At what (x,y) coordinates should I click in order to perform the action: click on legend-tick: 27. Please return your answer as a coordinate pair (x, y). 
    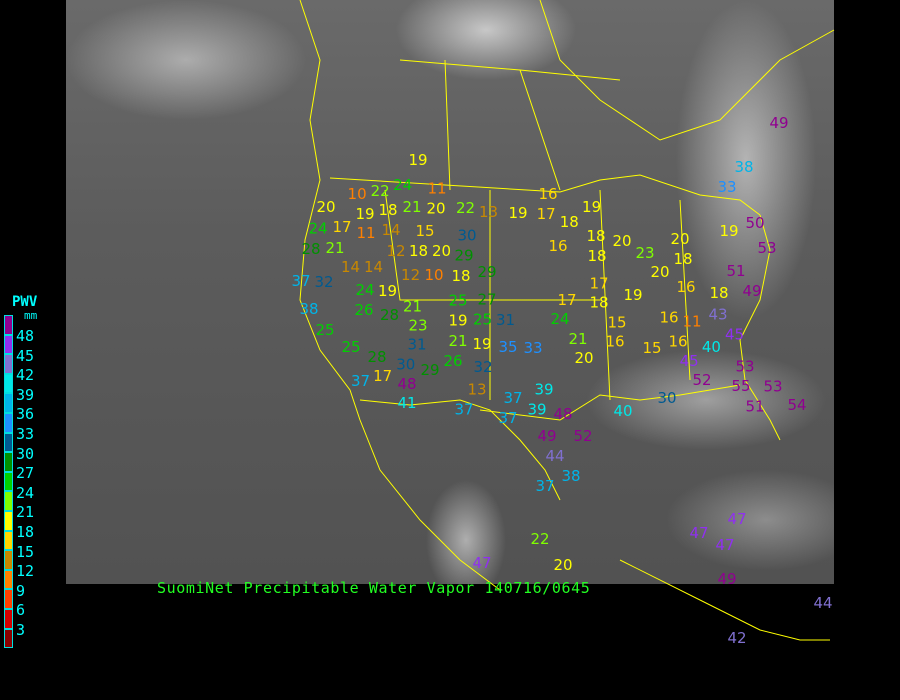
    Looking at the image, I should click on (25, 473).